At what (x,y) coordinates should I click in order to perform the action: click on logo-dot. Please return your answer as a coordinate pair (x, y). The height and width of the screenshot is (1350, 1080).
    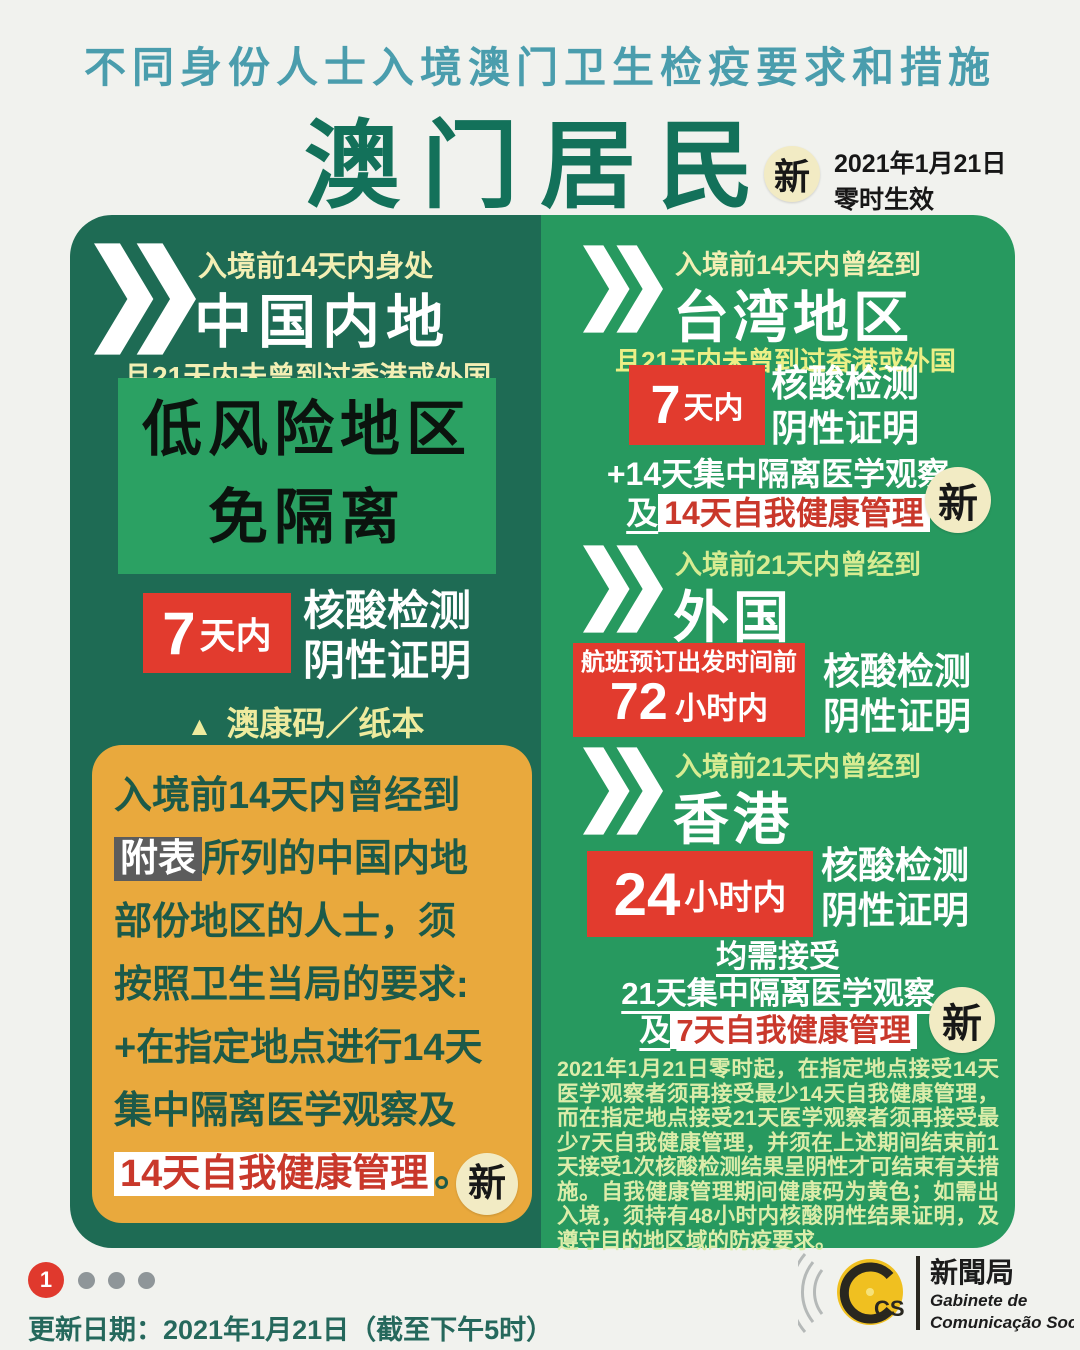
    Looking at the image, I should click on (870, 1292).